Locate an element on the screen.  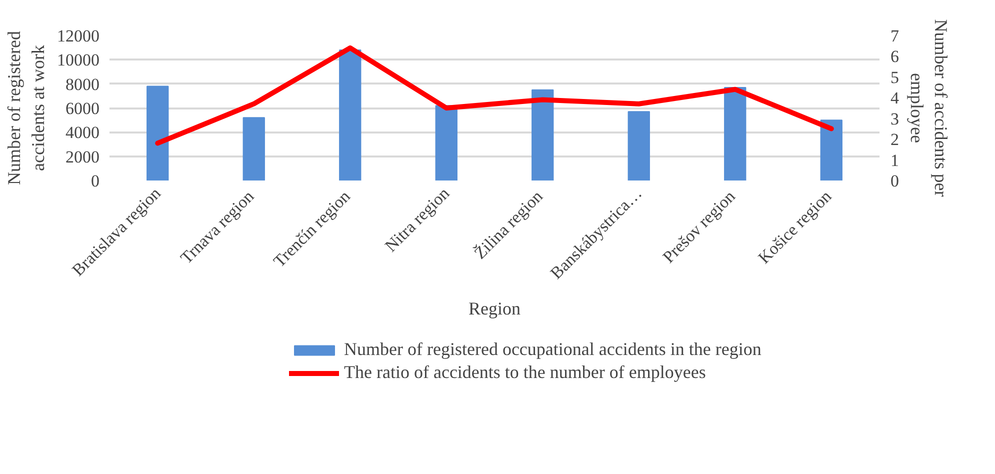
y2-tick-label: 1 is located at coordinates (894, 160).